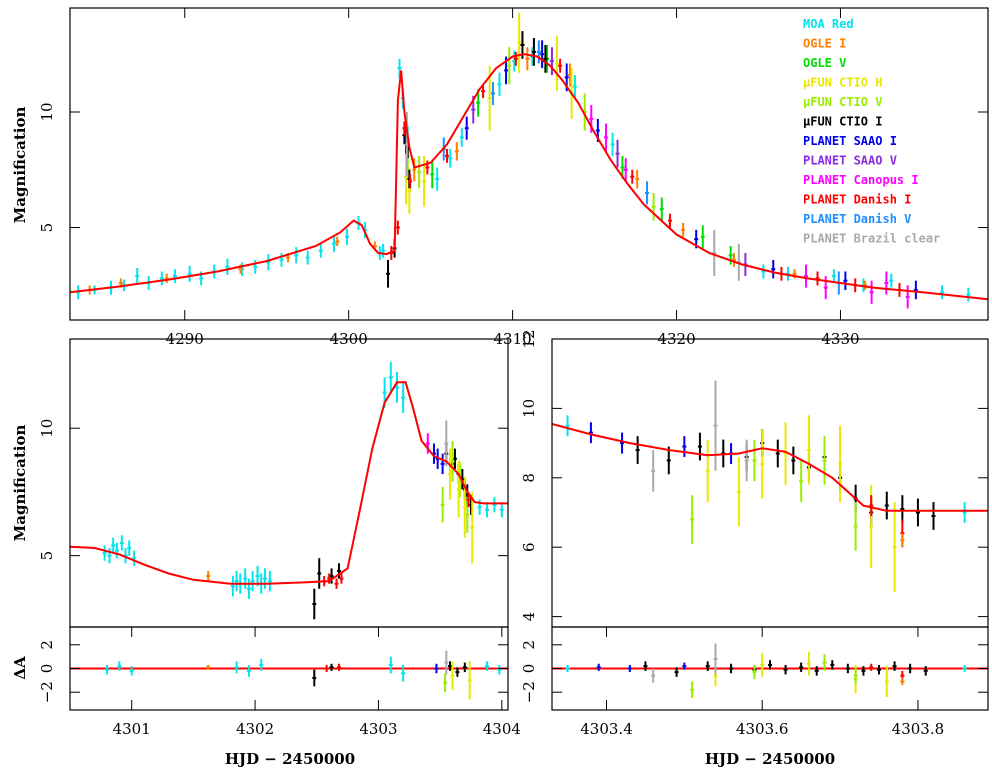 The image size is (992, 772). What do you see at coordinates (606, 729) in the screenshot?
I see `x-tick-label: 4303.4` at bounding box center [606, 729].